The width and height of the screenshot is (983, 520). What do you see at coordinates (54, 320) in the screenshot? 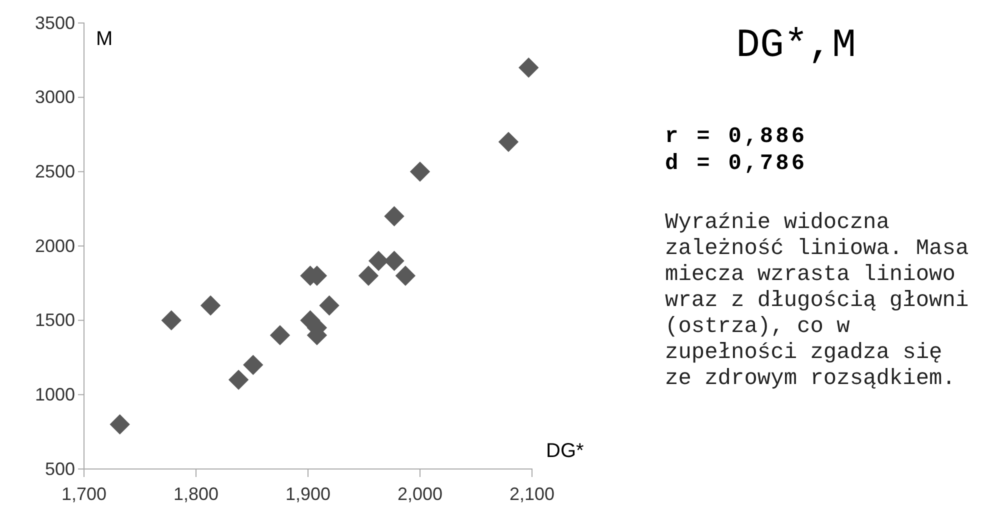
I see `y-tick-label: 1500` at bounding box center [54, 320].